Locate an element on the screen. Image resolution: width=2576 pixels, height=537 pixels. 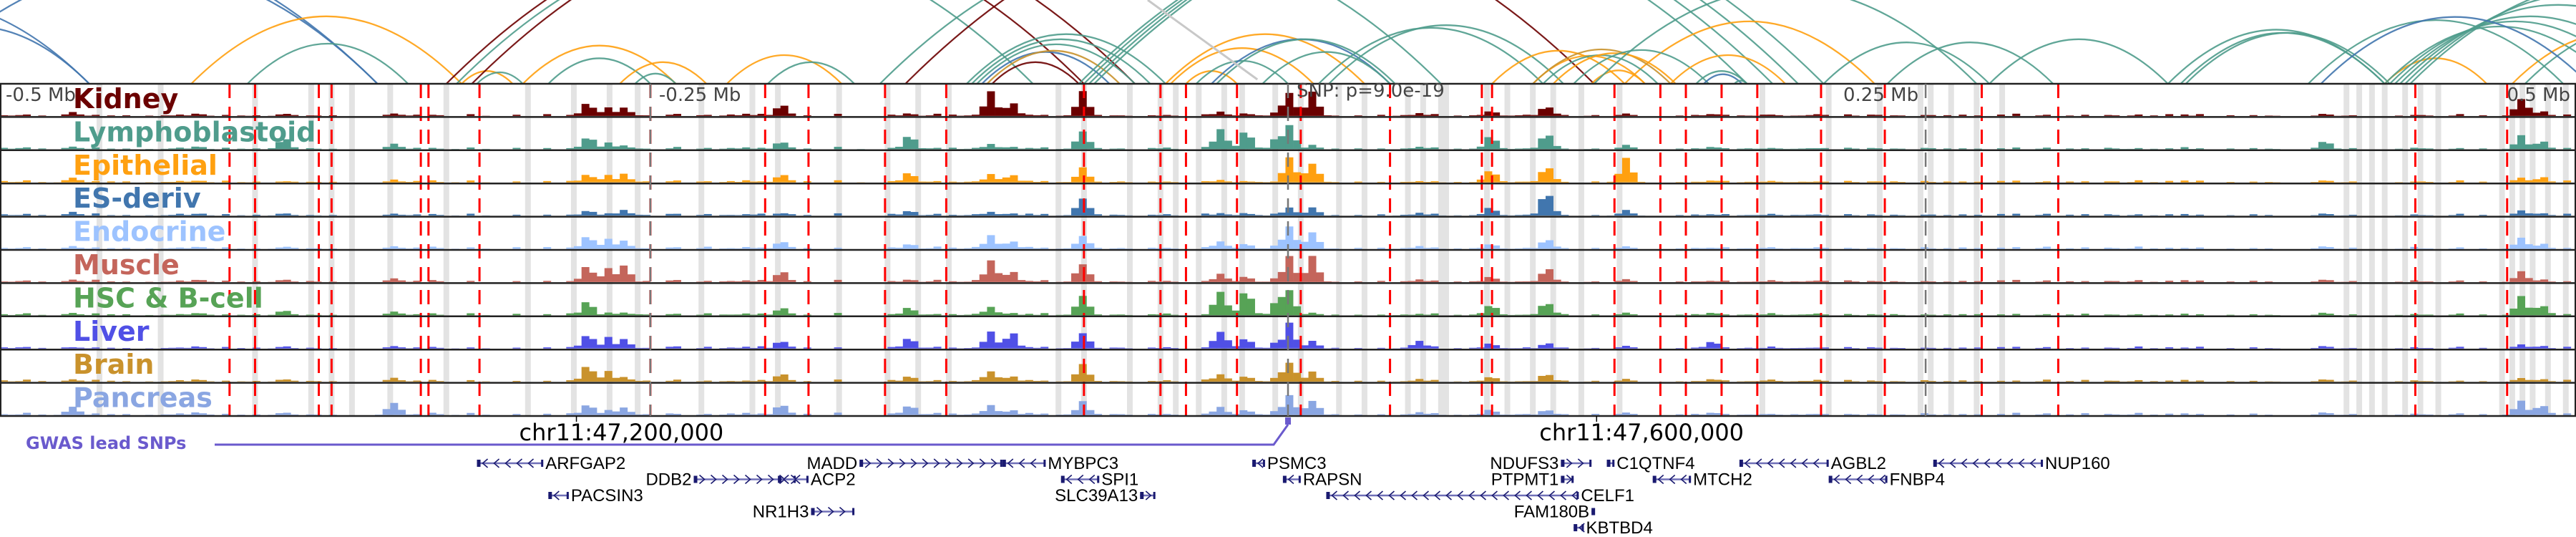
gene-spi1: SPI1 is located at coordinates (1099, 480).